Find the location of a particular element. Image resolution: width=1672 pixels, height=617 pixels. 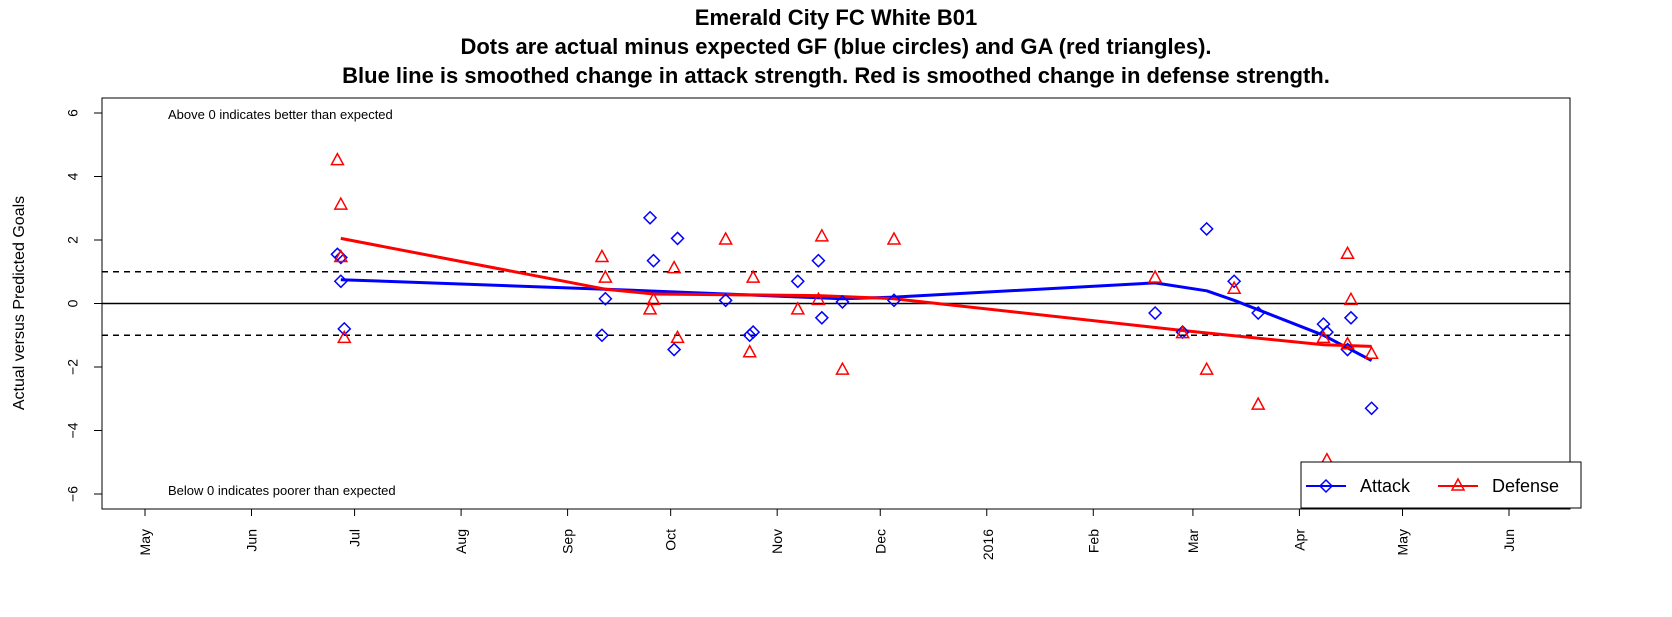

smooth-line-attack is located at coordinates (856, 320).